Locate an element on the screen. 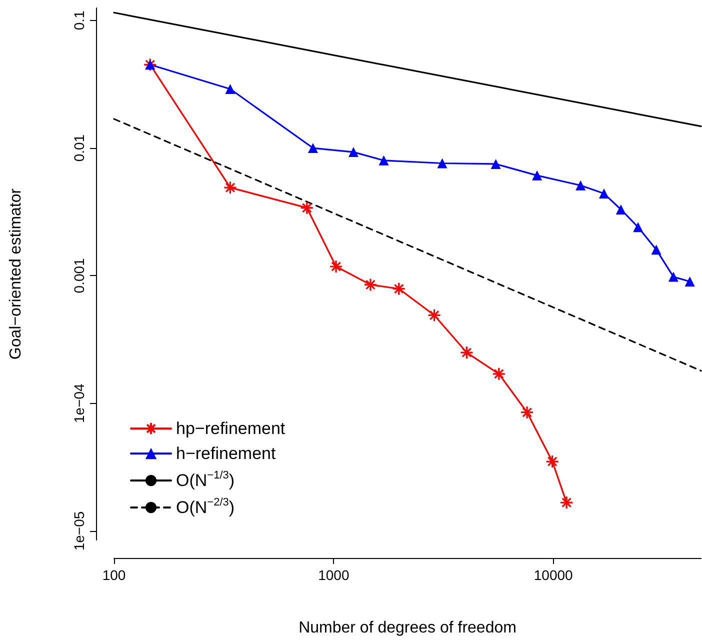 Image resolution: width=702 pixels, height=641 pixels. legend-label: h−refinement is located at coordinates (226, 453).